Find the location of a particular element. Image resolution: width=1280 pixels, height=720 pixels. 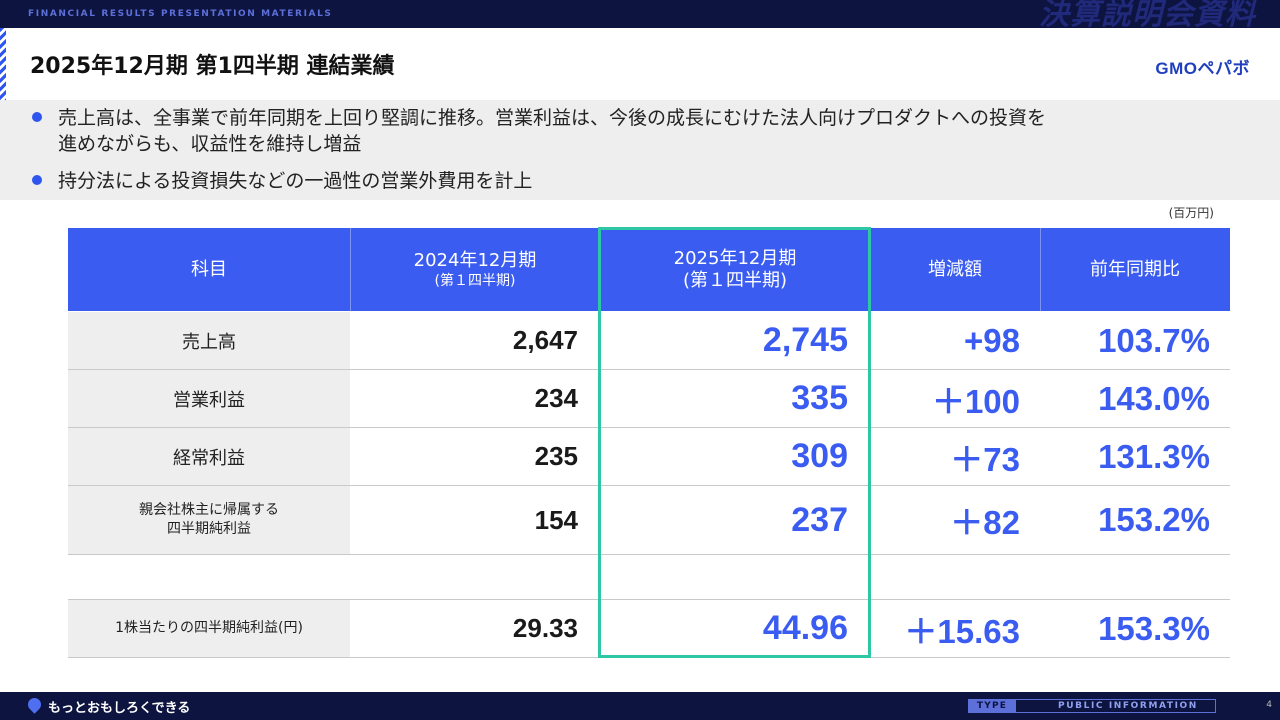

cell-ratio-sales: 103.7% is located at coordinates (1154, 340).